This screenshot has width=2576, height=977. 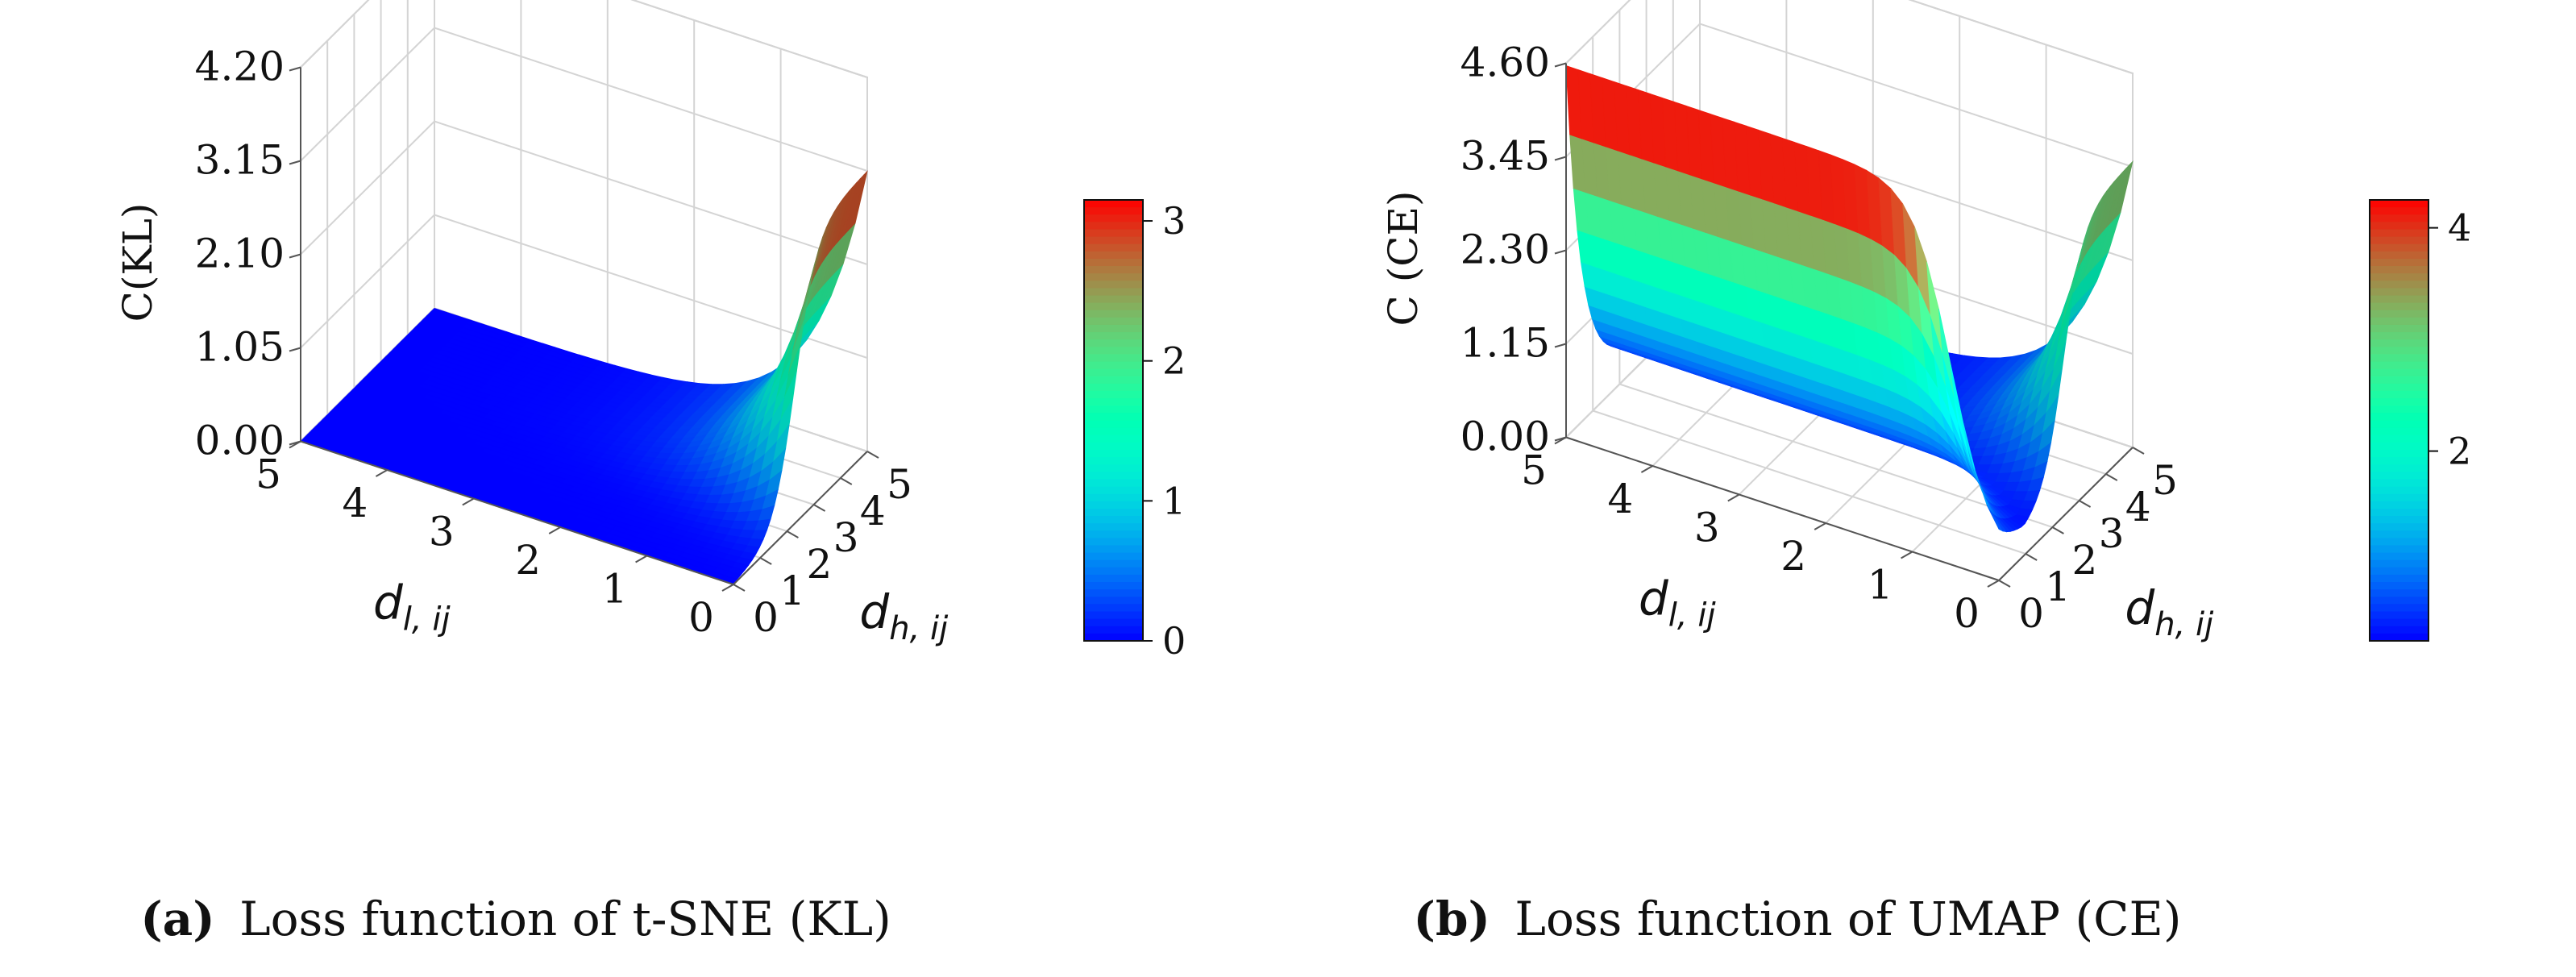 I want to click on x-tick-label: 2, so click(x=1793, y=556).